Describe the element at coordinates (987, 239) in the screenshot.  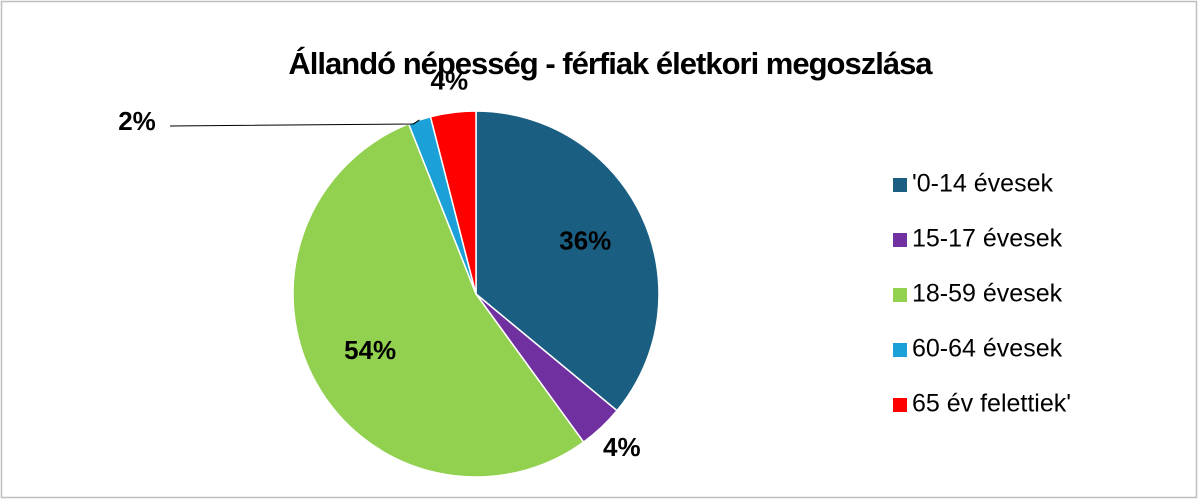
I see `legend-label: 15-17 évesek` at that location.